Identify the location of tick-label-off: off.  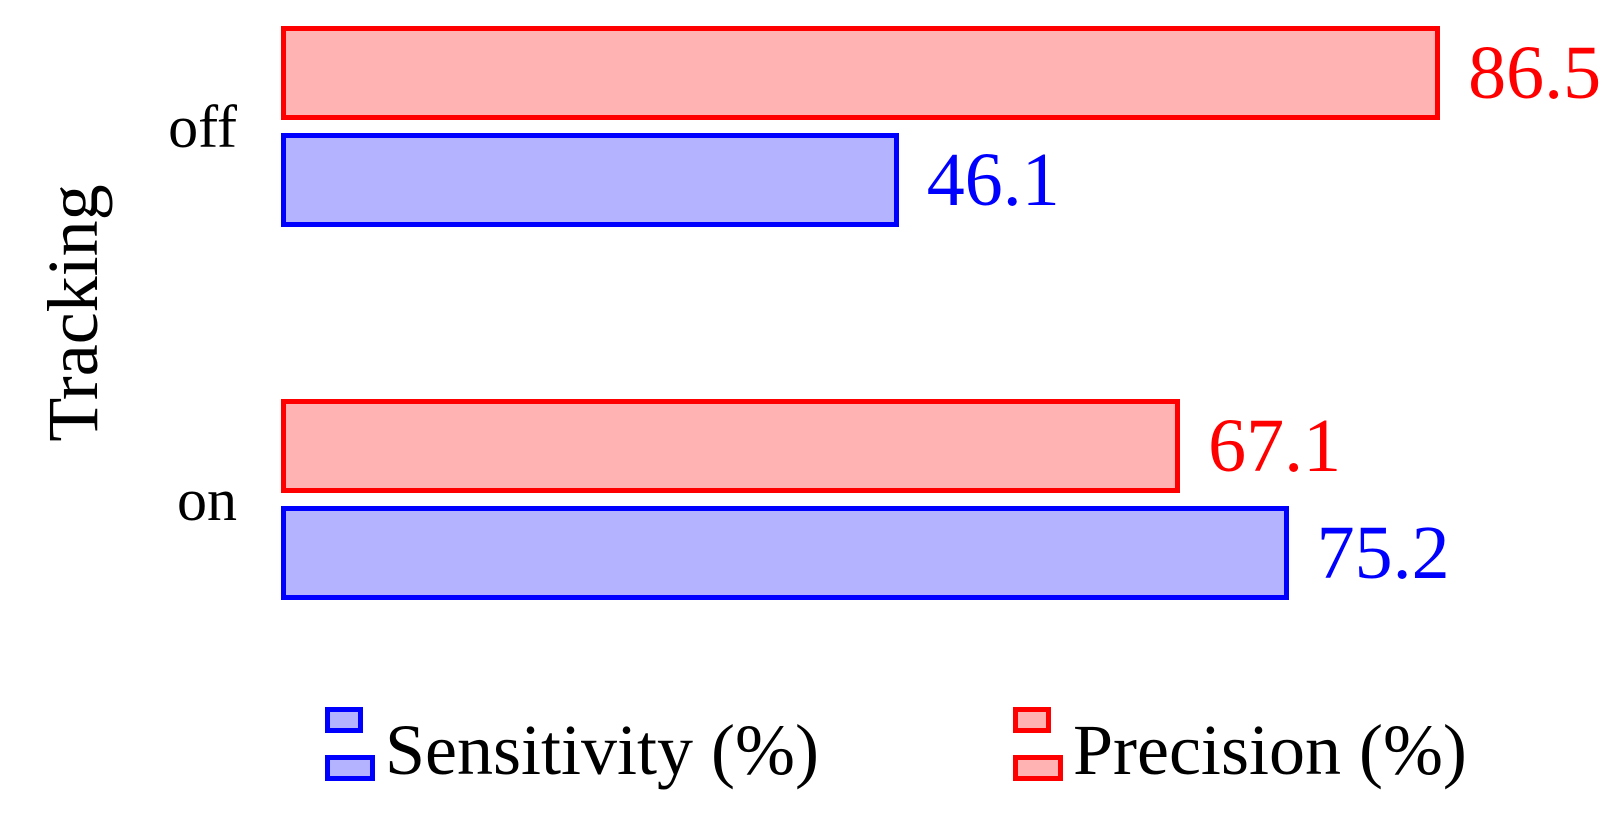
(202, 126).